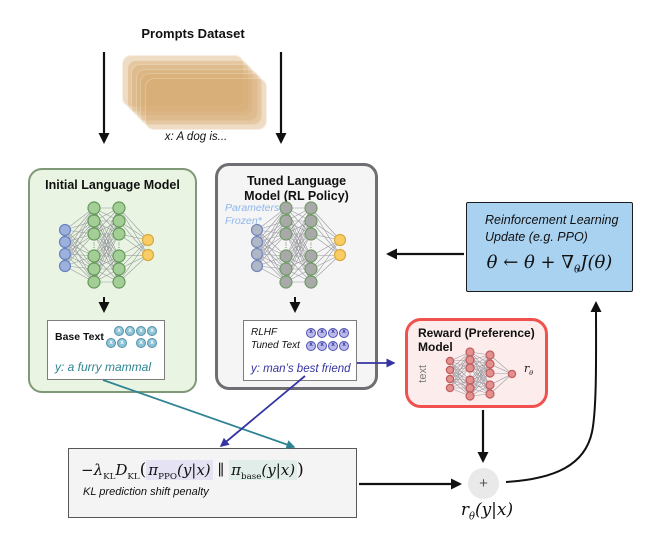 The image size is (651, 555). Describe the element at coordinates (252, 215) in the screenshot. I see `parameters-frozen-note: Parameters Frozen*` at that location.